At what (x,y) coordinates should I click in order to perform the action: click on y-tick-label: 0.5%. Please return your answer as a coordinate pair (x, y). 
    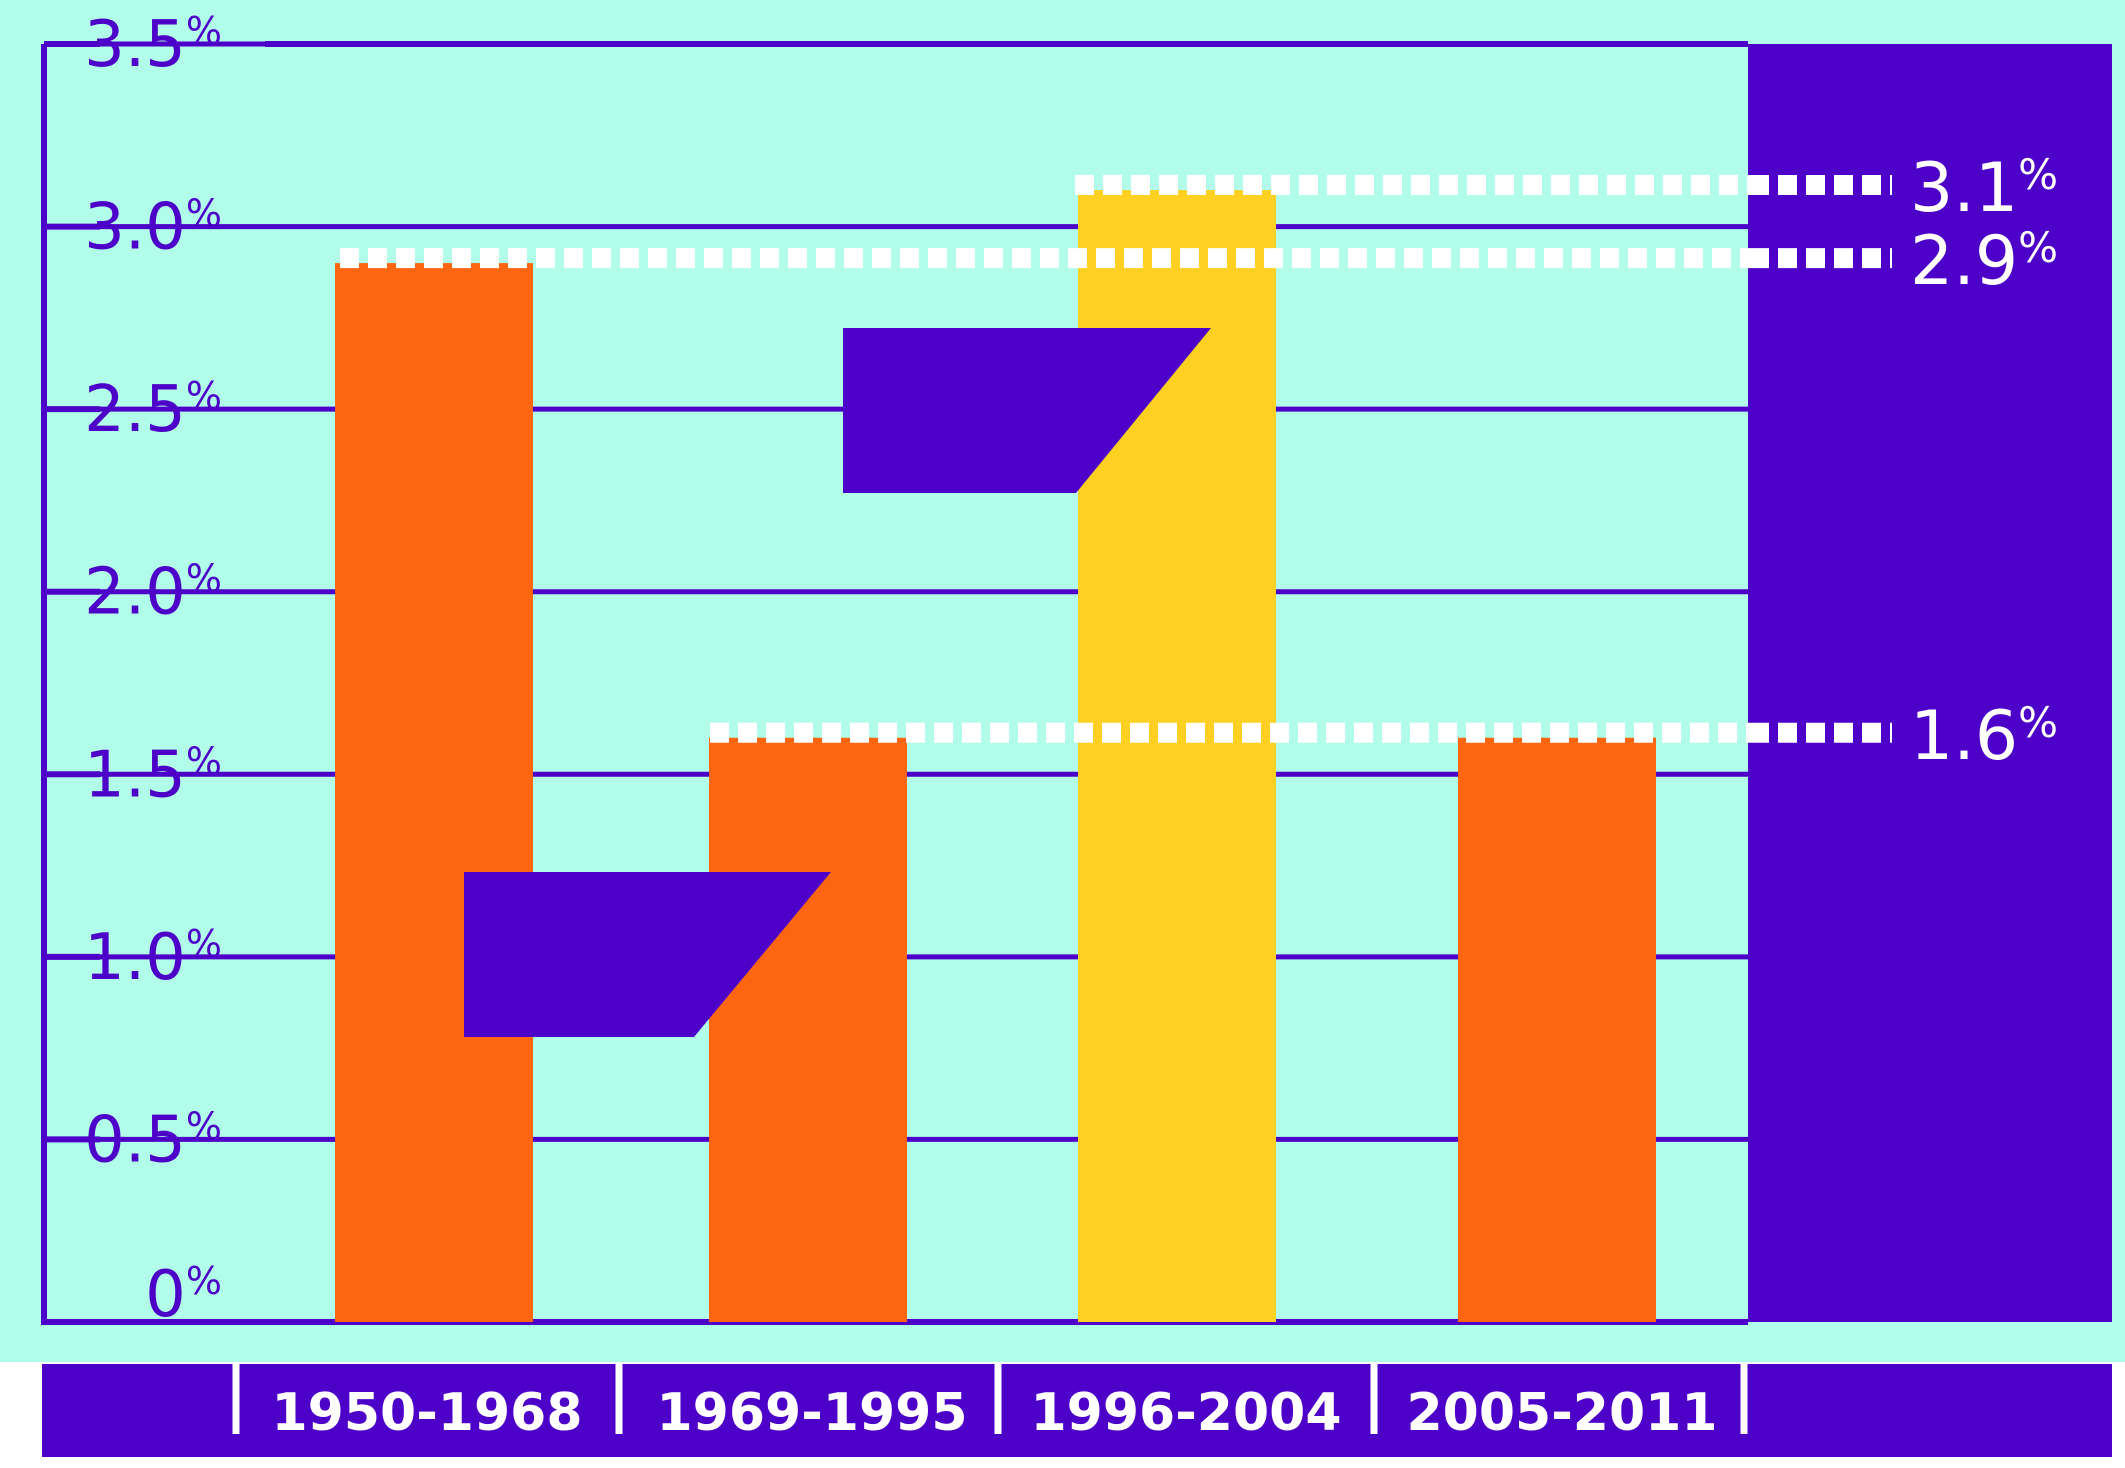
    Looking at the image, I should click on (153, 1140).